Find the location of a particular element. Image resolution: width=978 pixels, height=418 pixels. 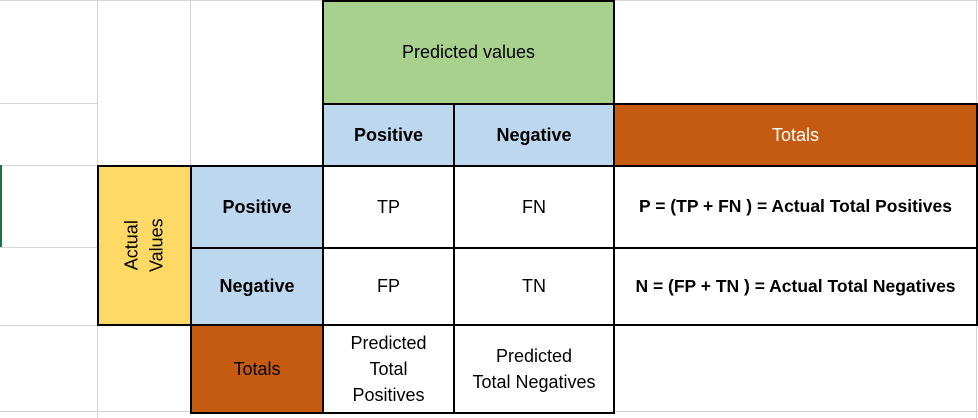

col-header-totals: Totals is located at coordinates (795, 135).